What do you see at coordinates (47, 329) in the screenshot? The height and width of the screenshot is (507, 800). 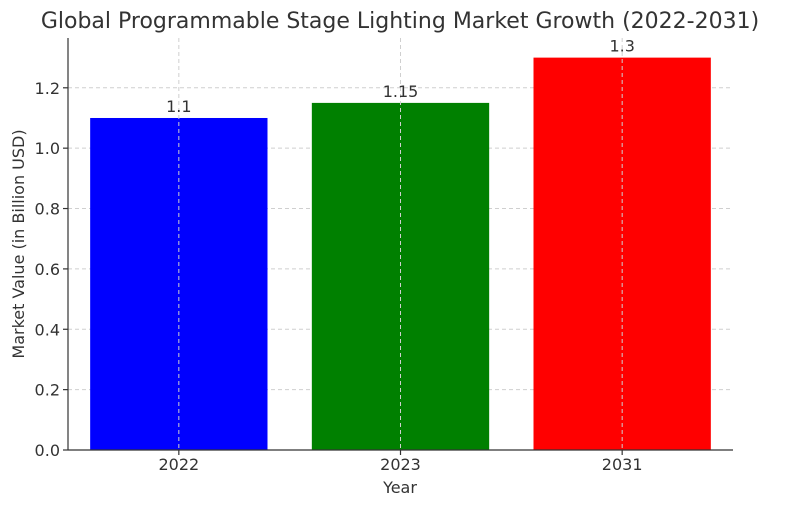 I see `y-tick-label: 0.4` at bounding box center [47, 329].